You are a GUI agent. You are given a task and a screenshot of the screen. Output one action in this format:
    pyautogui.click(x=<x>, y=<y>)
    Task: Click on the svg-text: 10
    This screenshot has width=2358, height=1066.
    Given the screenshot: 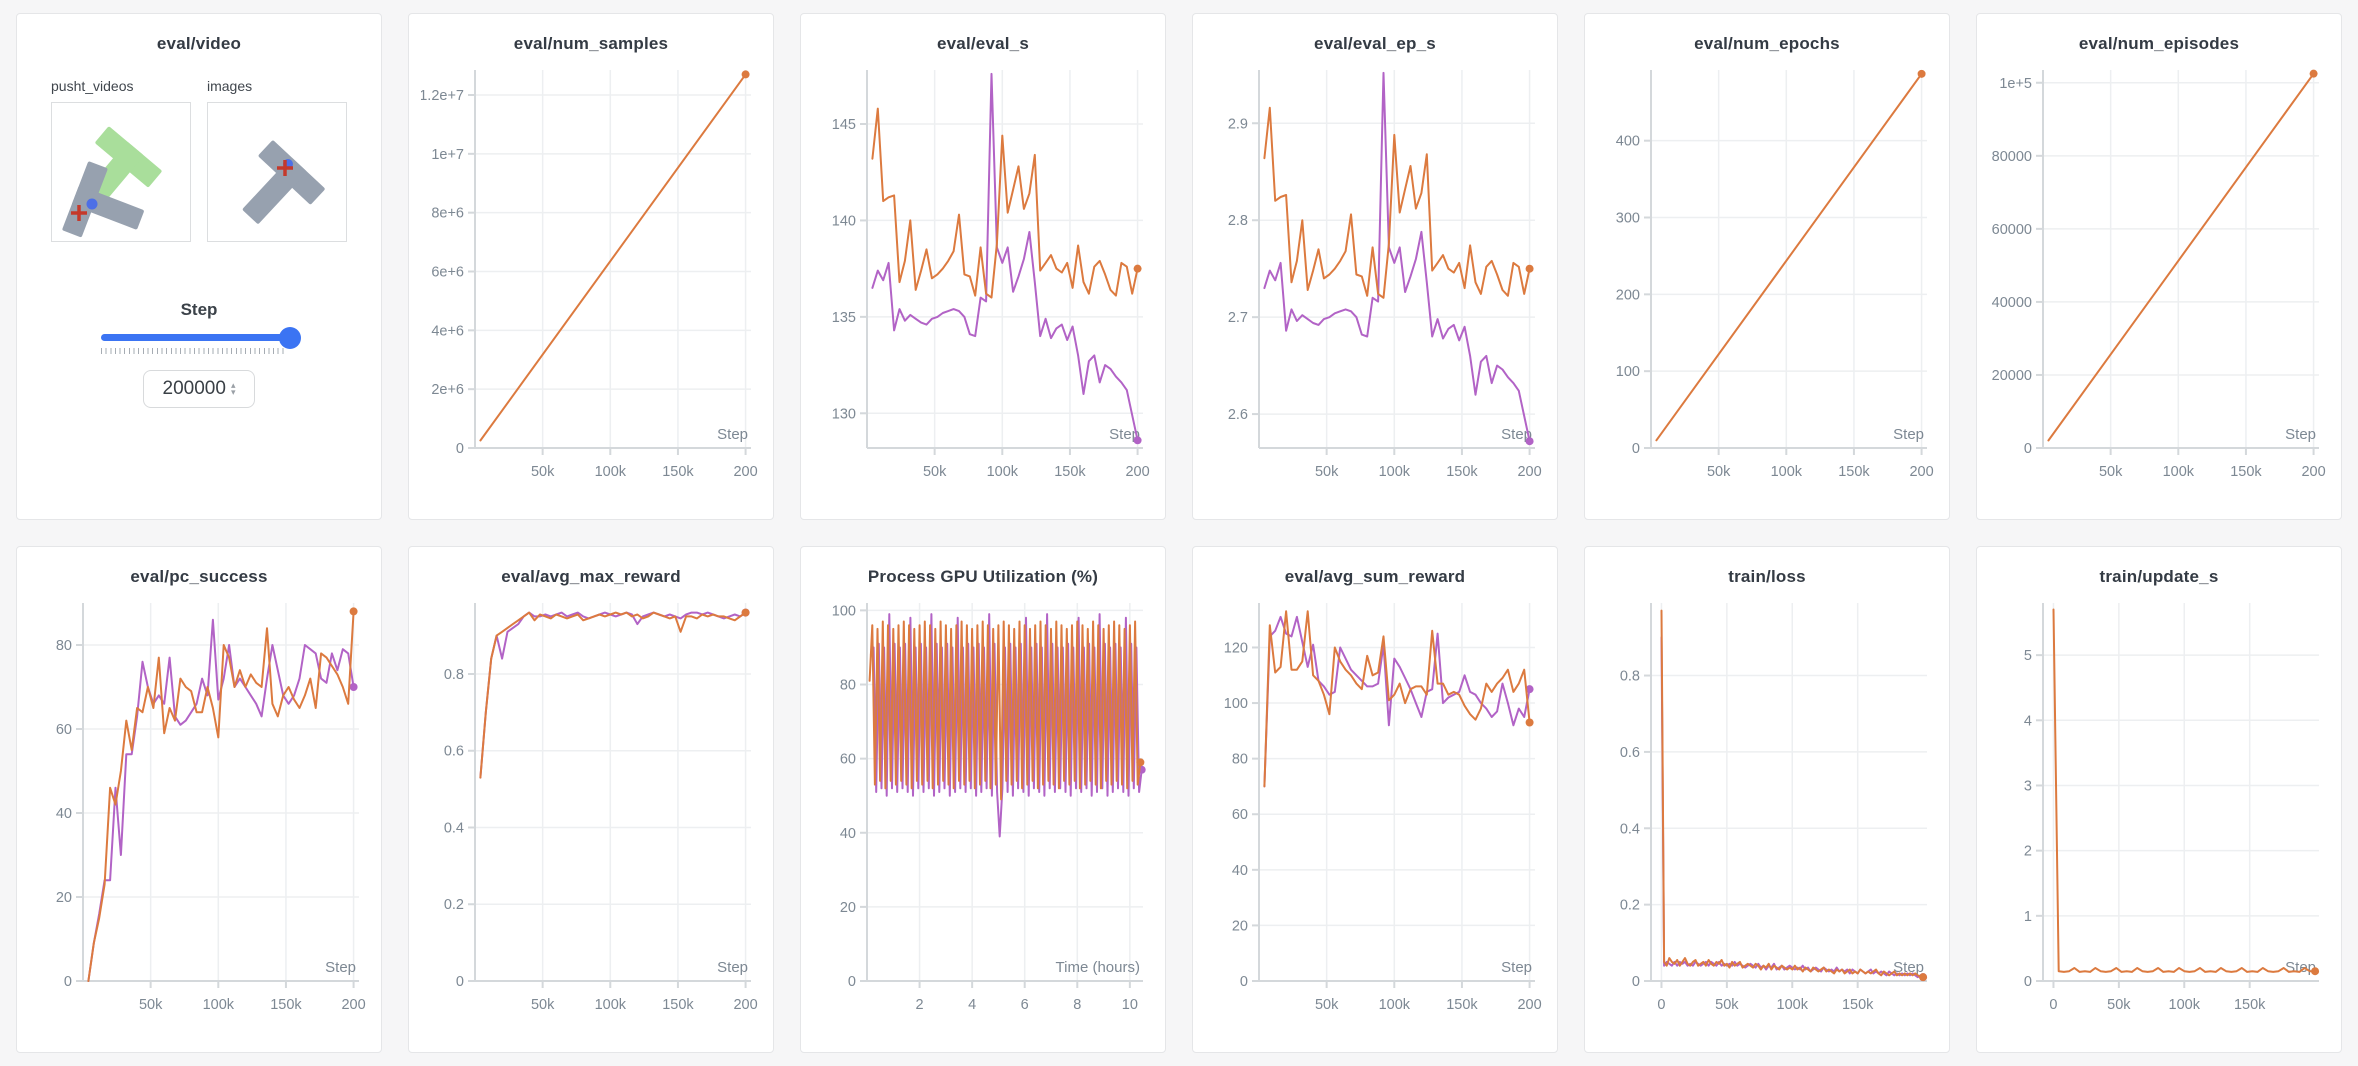 What is the action you would take?
    pyautogui.click(x=1130, y=1005)
    